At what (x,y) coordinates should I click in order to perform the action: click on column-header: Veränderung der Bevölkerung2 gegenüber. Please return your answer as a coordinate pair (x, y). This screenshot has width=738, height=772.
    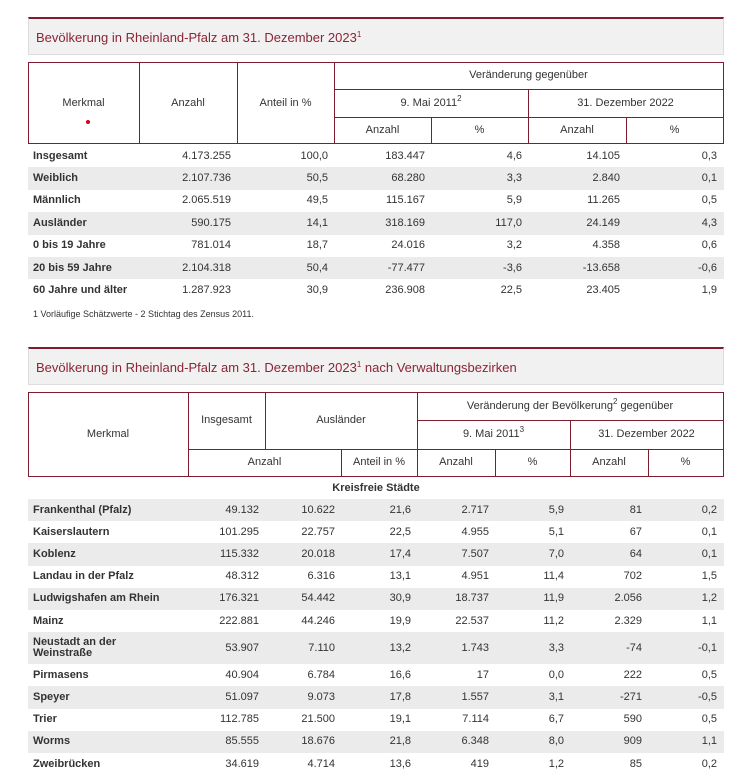
    Looking at the image, I should click on (570, 406).